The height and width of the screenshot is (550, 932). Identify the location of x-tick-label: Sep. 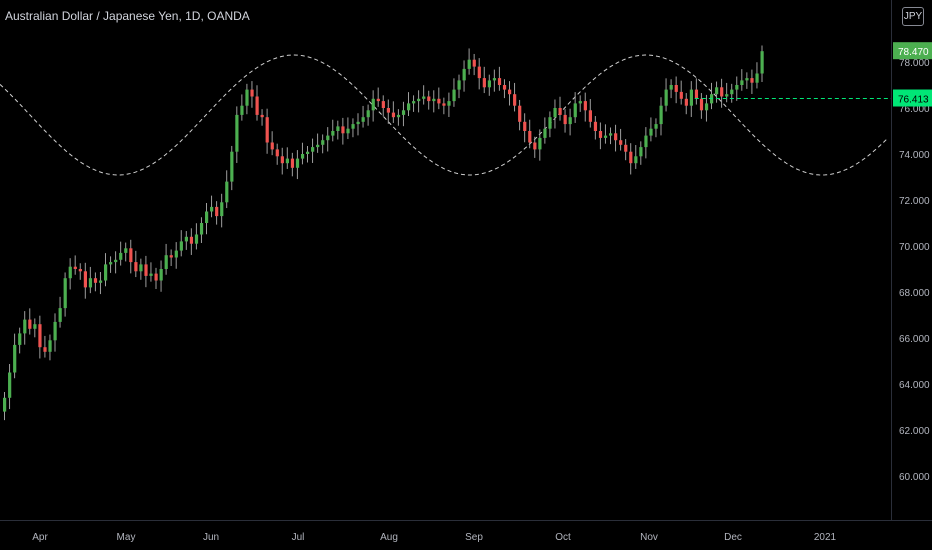
(474, 537).